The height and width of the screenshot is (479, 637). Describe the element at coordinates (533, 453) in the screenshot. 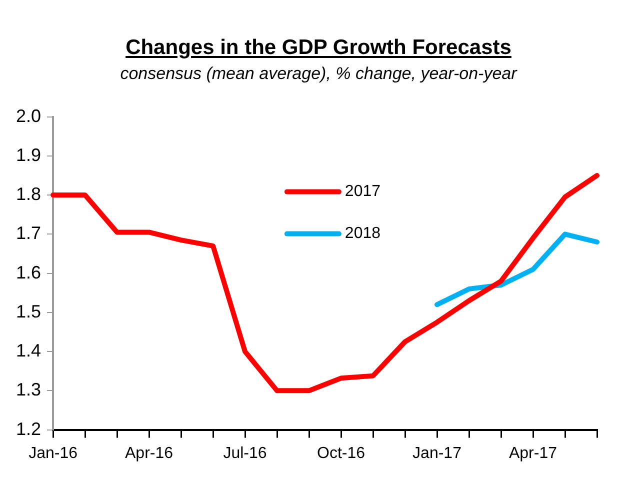

I see `x-tick-label: Apr-17` at that location.